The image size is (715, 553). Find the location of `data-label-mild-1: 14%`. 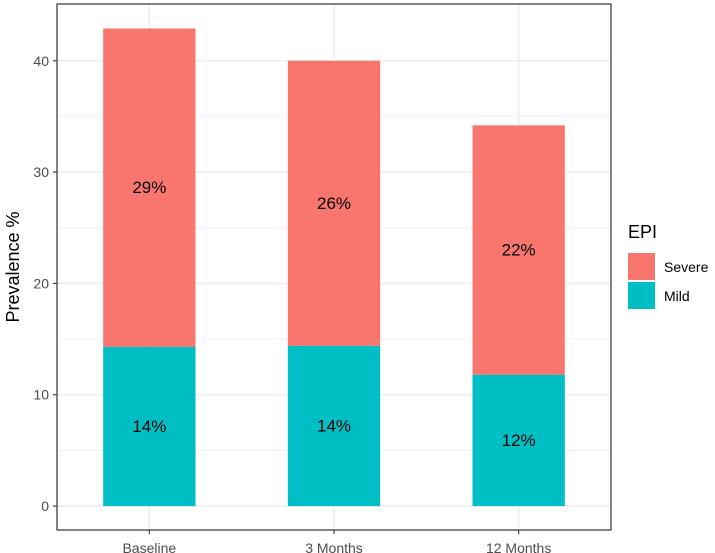

data-label-mild-1: 14% is located at coordinates (149, 426).